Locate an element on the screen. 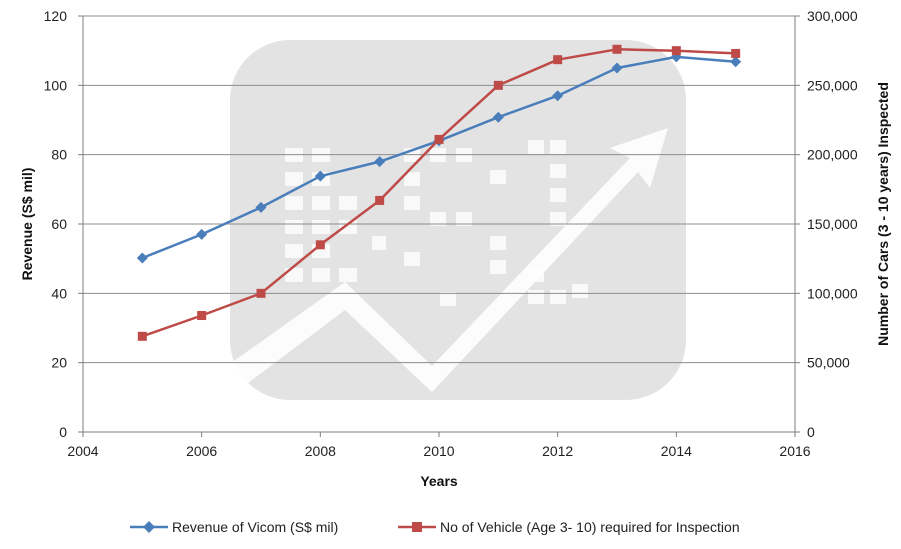 This screenshot has width=901, height=549. y-axis-right-title: Number of Cars (3 - 10 years) Inspected is located at coordinates (883, 214).